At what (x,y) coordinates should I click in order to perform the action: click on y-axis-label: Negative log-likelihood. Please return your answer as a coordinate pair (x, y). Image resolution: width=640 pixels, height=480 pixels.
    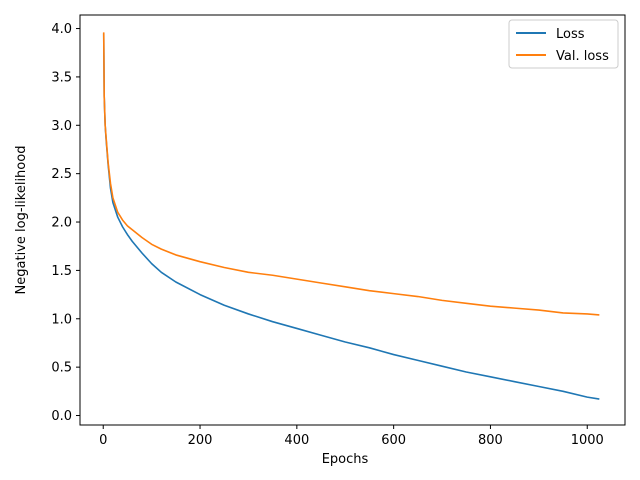
    Looking at the image, I should click on (21, 220).